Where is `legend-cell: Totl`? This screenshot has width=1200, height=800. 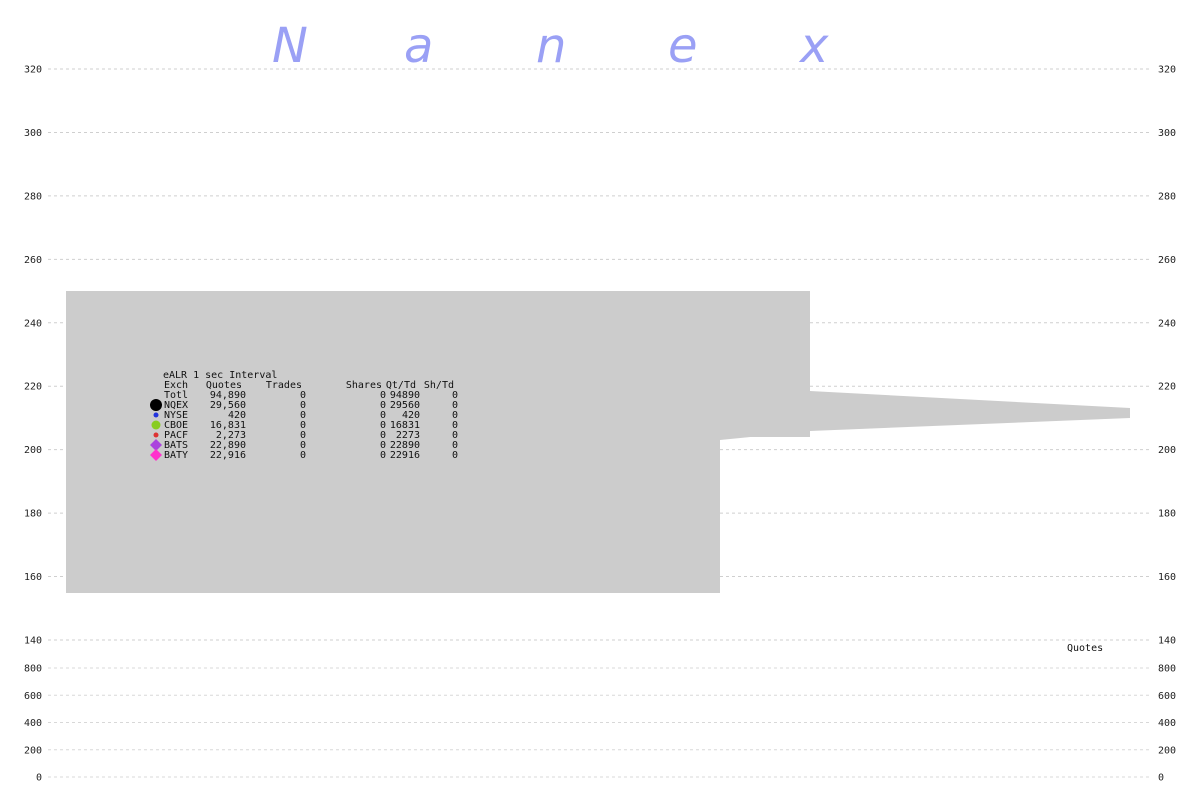
legend-cell: Totl is located at coordinates (176, 395).